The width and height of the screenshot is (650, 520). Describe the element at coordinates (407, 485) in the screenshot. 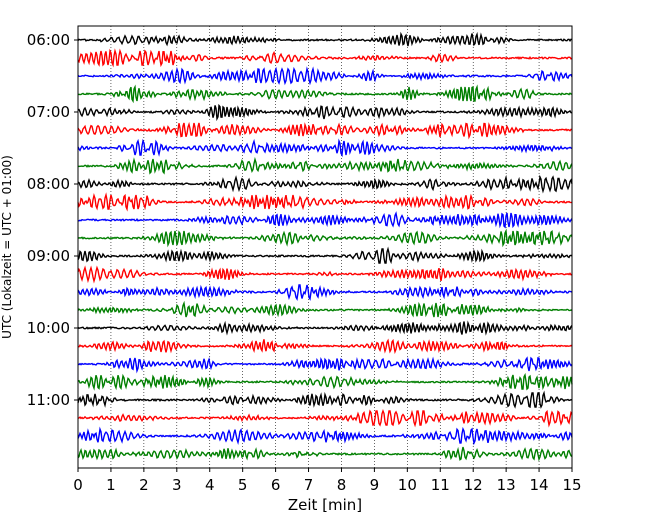

I see `x-tick-label: 10` at that location.